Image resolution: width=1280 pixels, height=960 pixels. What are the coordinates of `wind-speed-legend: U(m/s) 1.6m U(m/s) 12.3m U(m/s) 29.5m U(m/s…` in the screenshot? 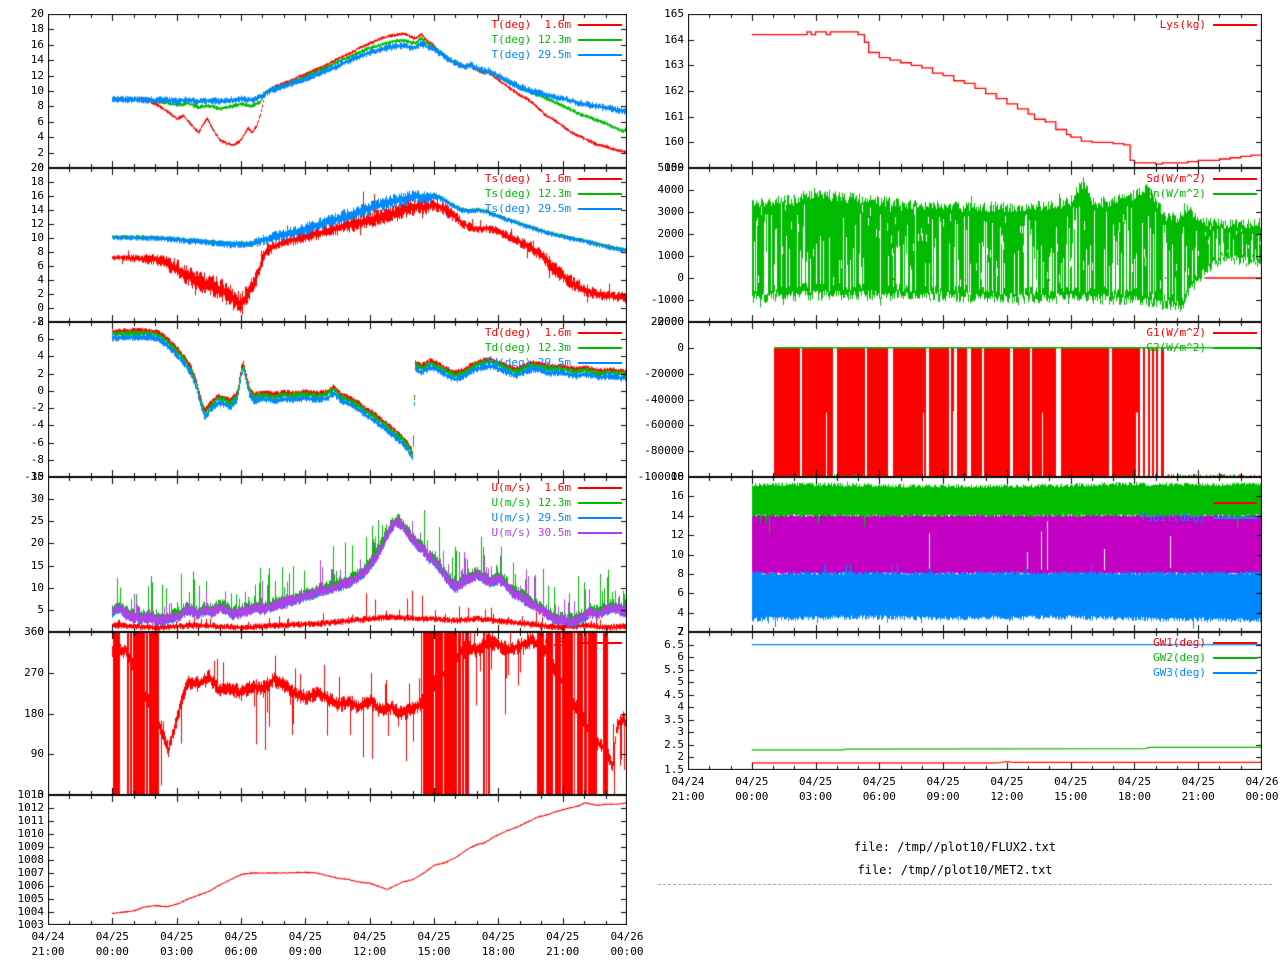 It's located at (557, 510).